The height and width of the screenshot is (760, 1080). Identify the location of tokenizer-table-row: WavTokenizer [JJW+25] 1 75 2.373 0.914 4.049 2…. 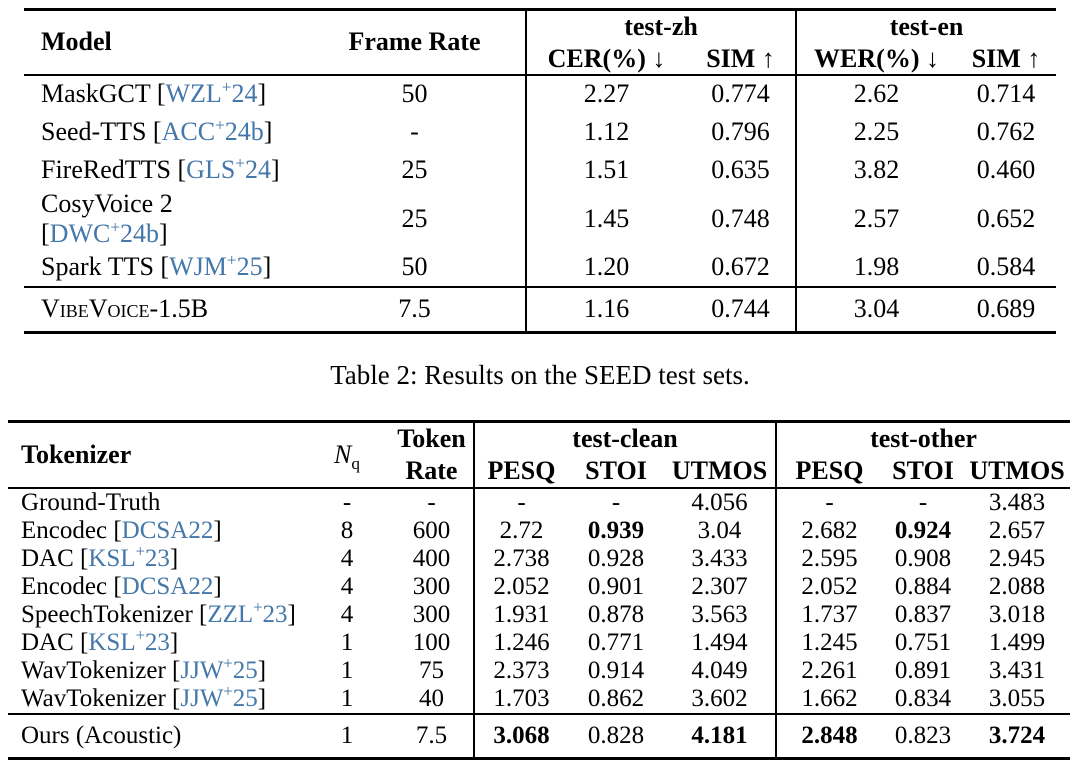
(539, 669).